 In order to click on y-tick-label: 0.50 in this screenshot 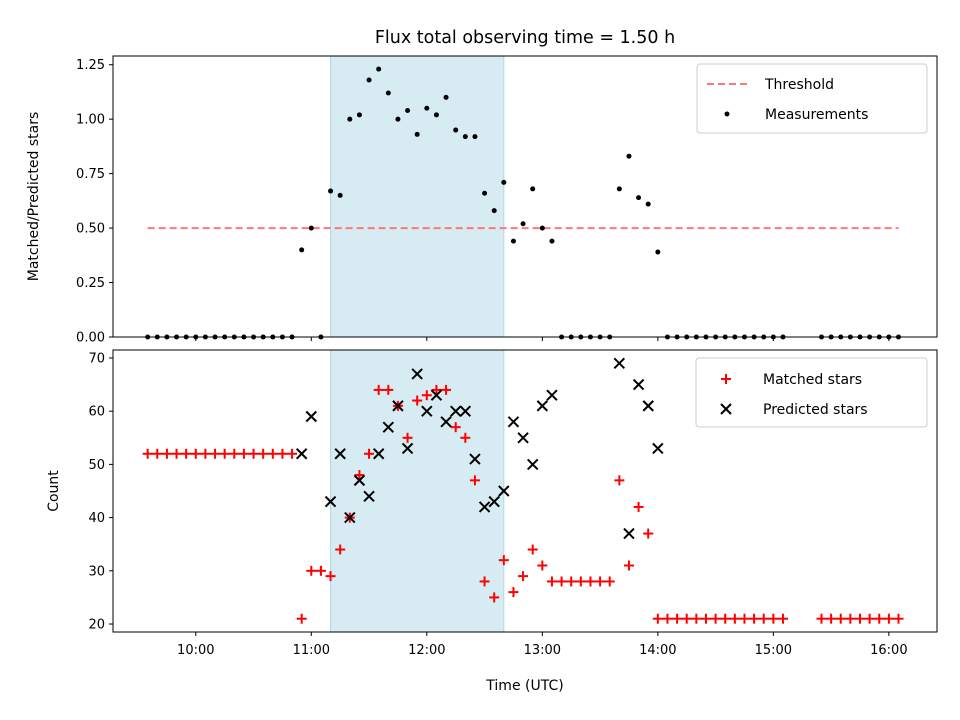, I will do `click(90, 229)`.